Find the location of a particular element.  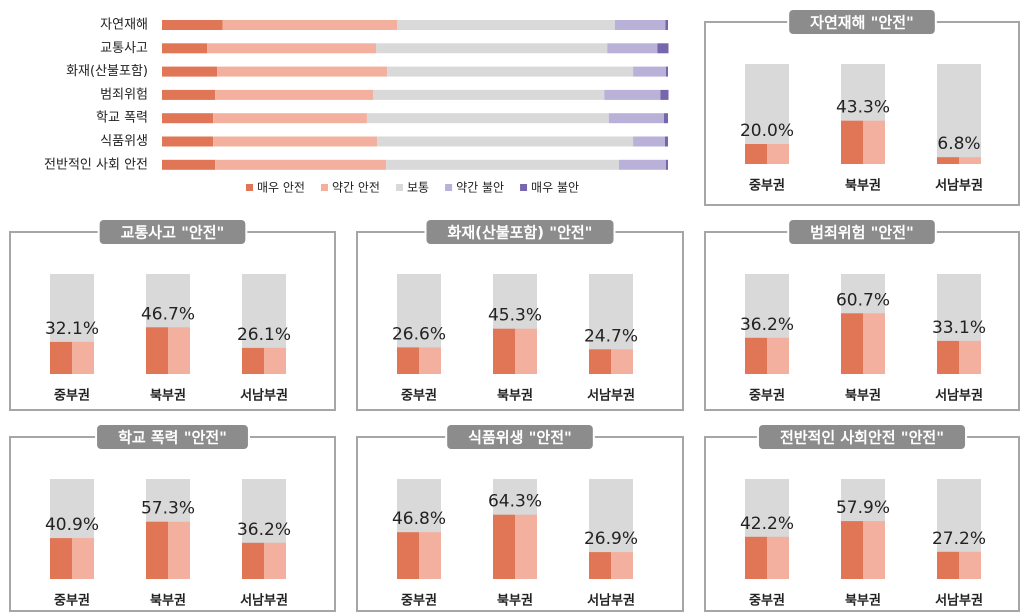

value-label: 26.1% is located at coordinates (264, 335).